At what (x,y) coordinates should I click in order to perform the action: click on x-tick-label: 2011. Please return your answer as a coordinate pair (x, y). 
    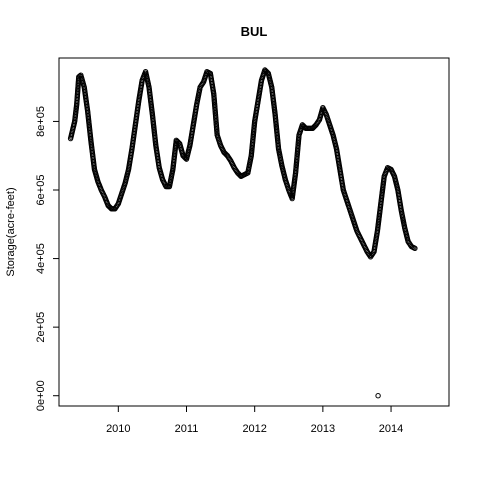
    Looking at the image, I should click on (187, 429).